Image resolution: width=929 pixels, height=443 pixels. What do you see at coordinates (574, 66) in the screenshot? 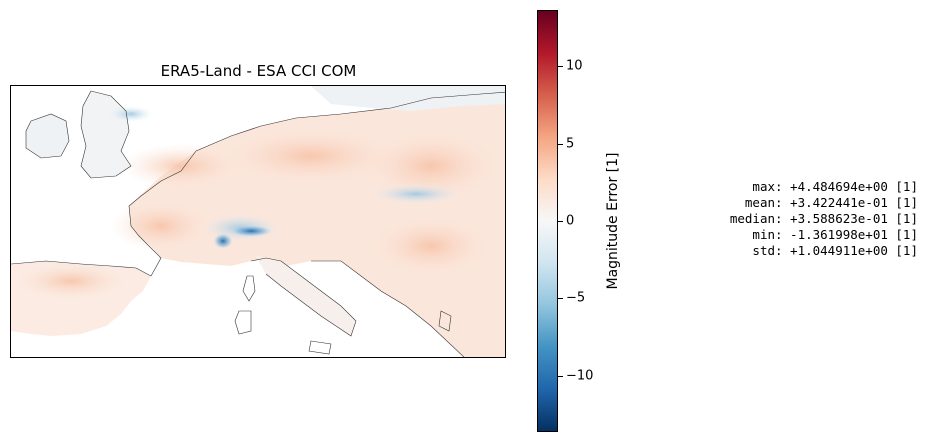
I see `colorbar-tick-label: 10` at bounding box center [574, 66].